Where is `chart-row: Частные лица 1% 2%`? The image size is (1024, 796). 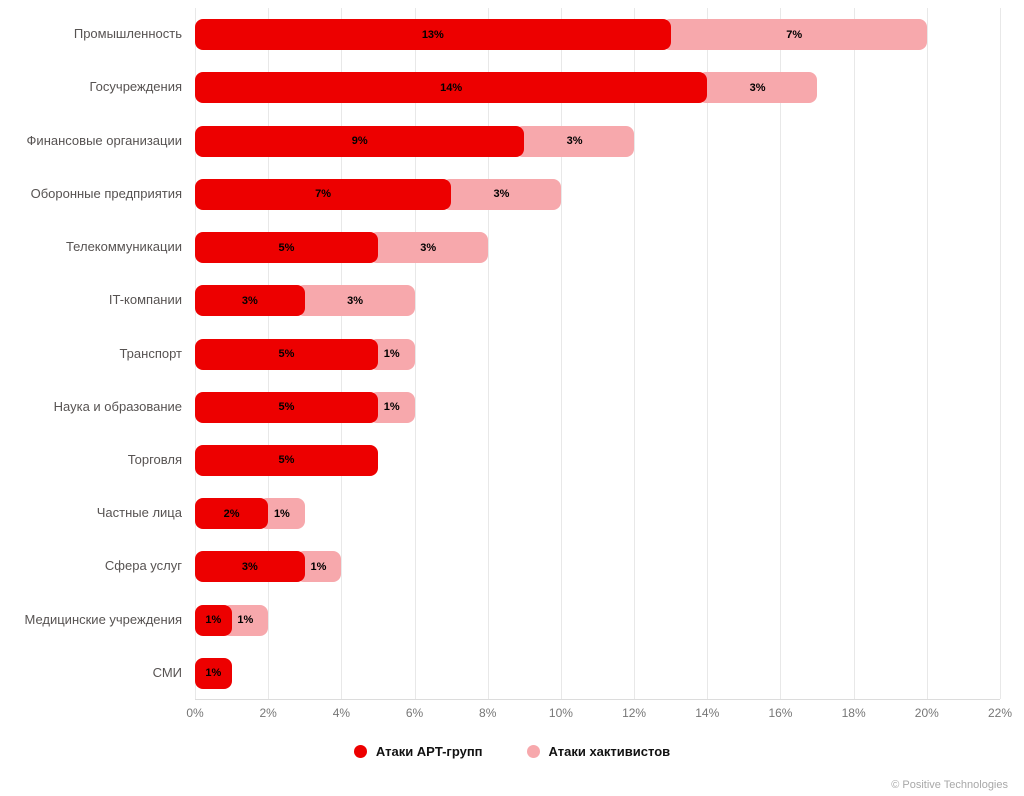
chart-row: Частные лица 1% 2% is located at coordinates (512, 513).